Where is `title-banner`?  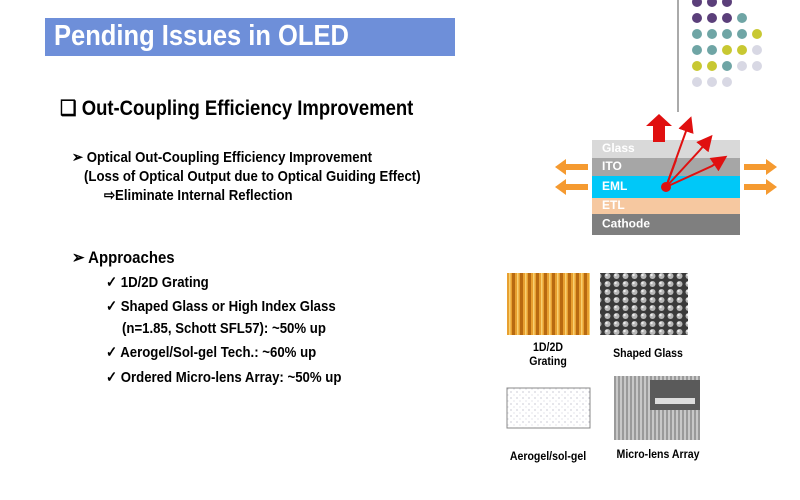
title-banner is located at coordinates (250, 37).